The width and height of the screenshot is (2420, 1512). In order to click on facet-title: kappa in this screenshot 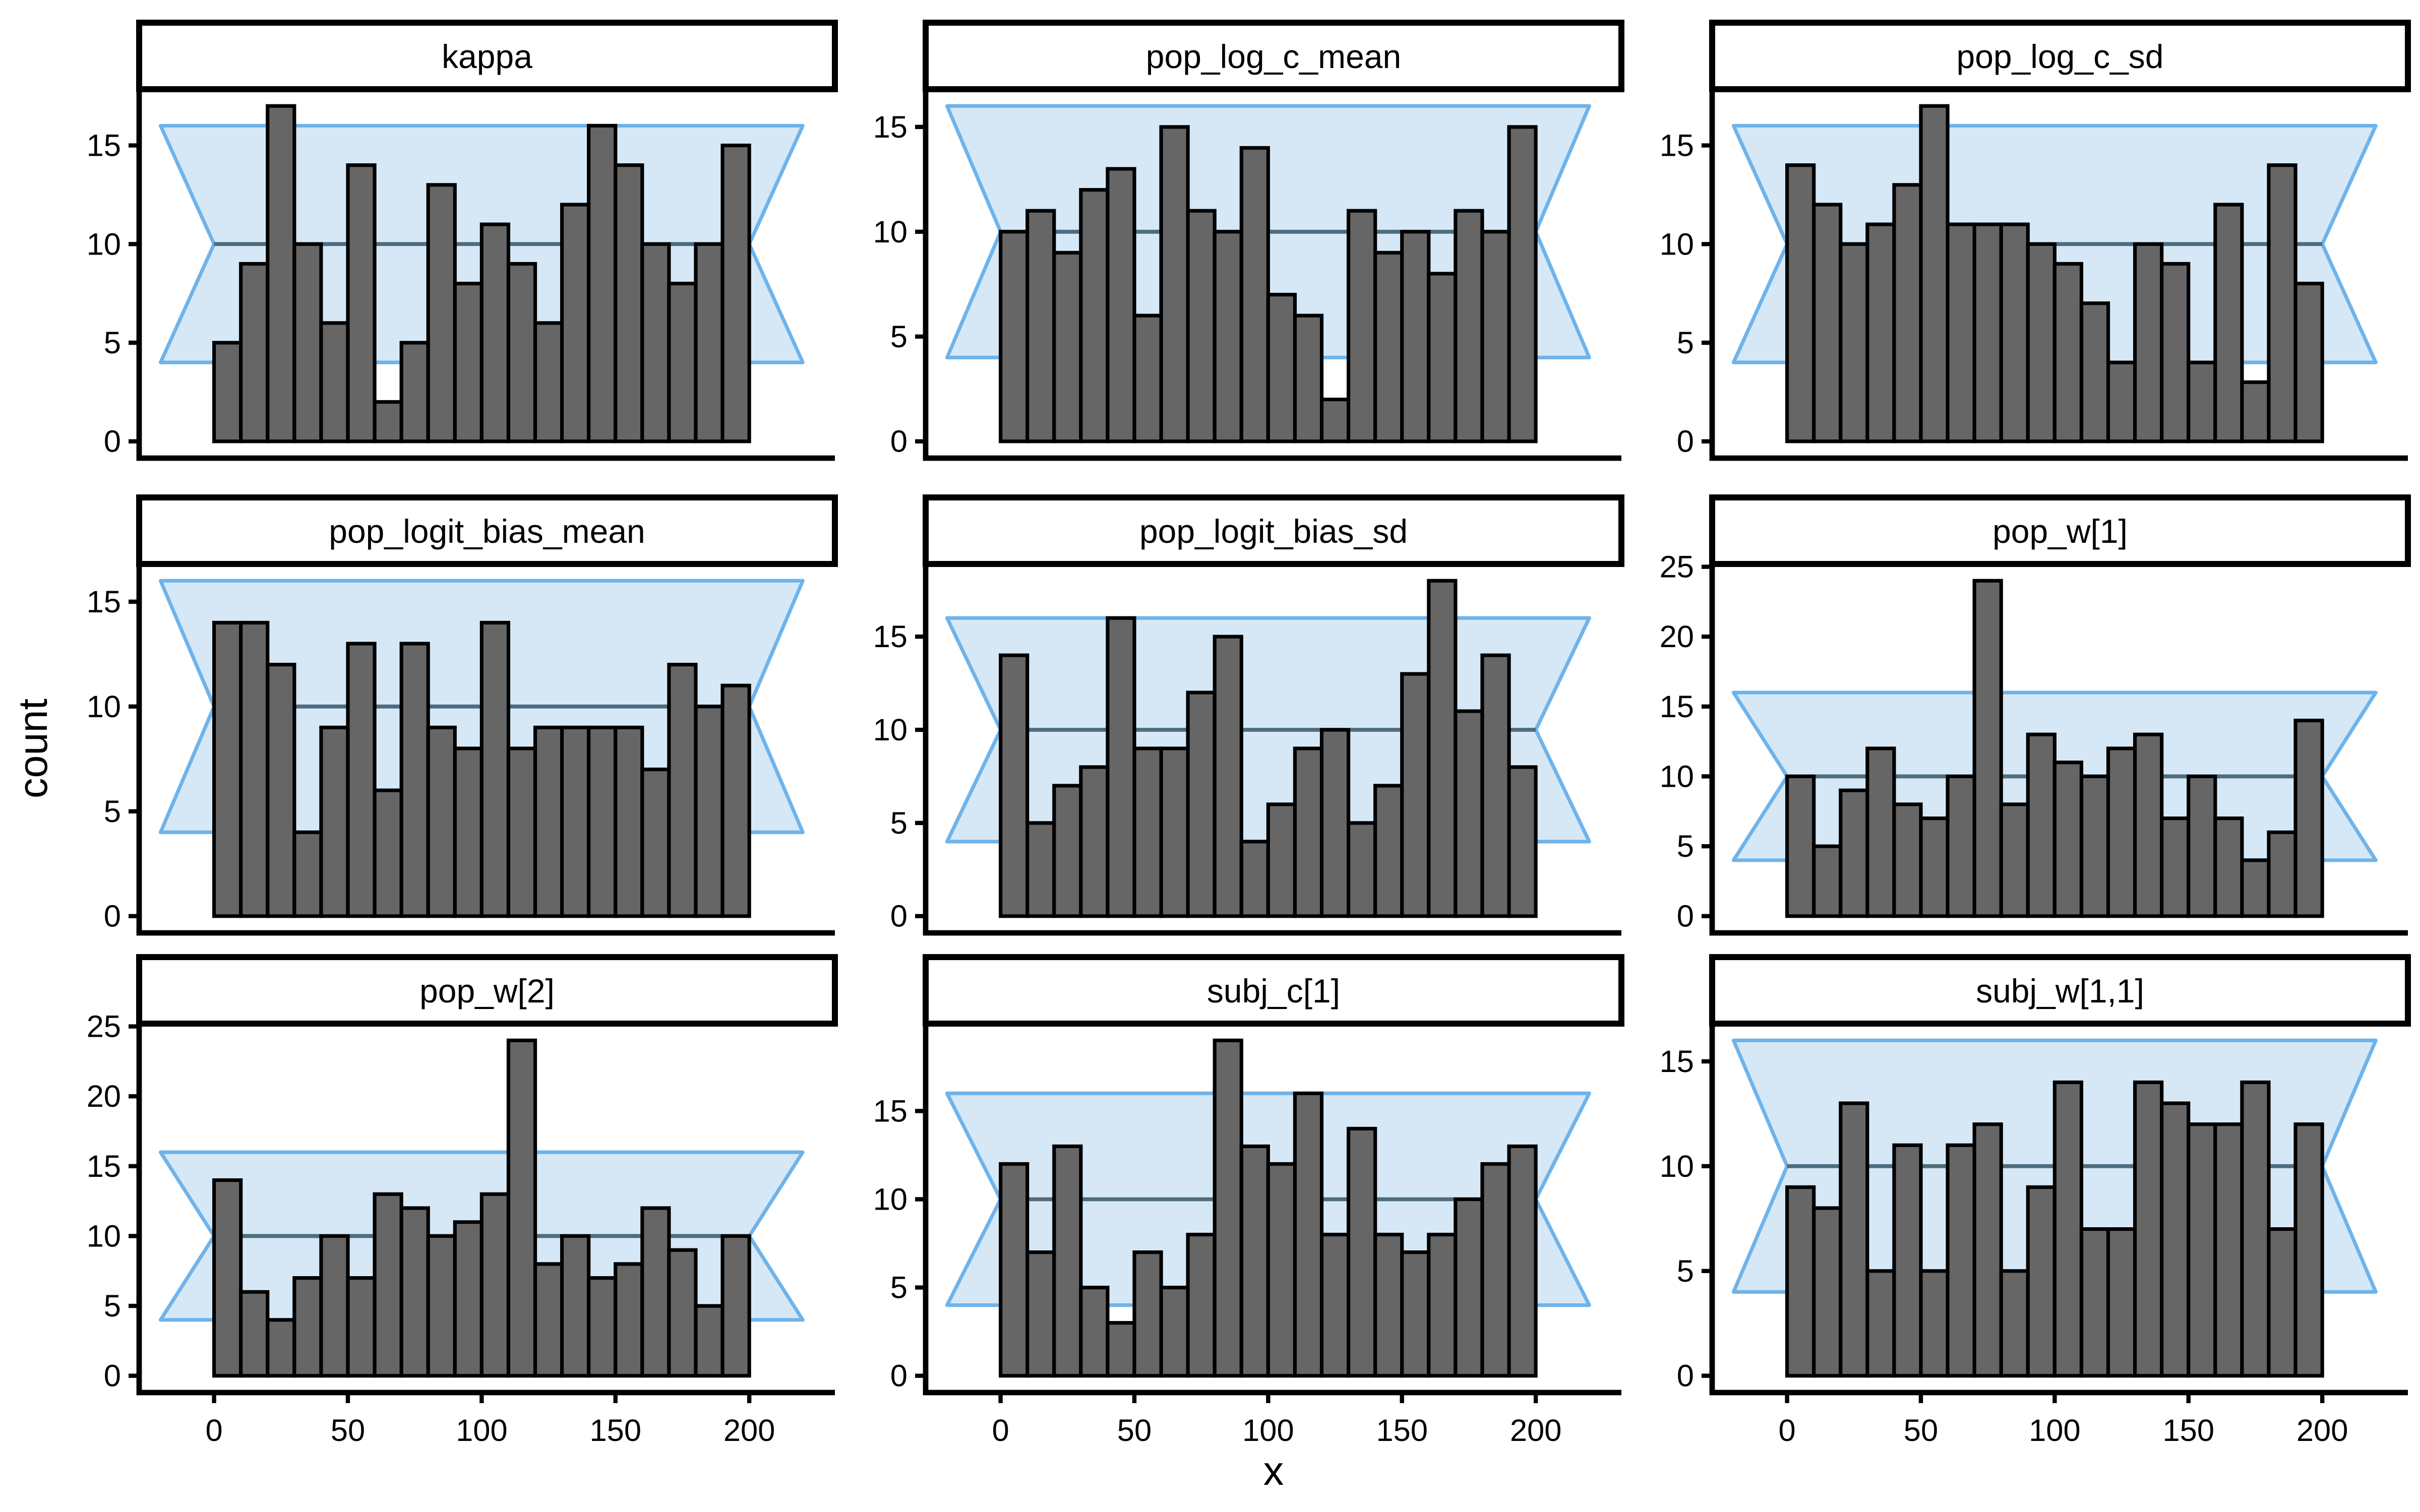, I will do `click(487, 56)`.